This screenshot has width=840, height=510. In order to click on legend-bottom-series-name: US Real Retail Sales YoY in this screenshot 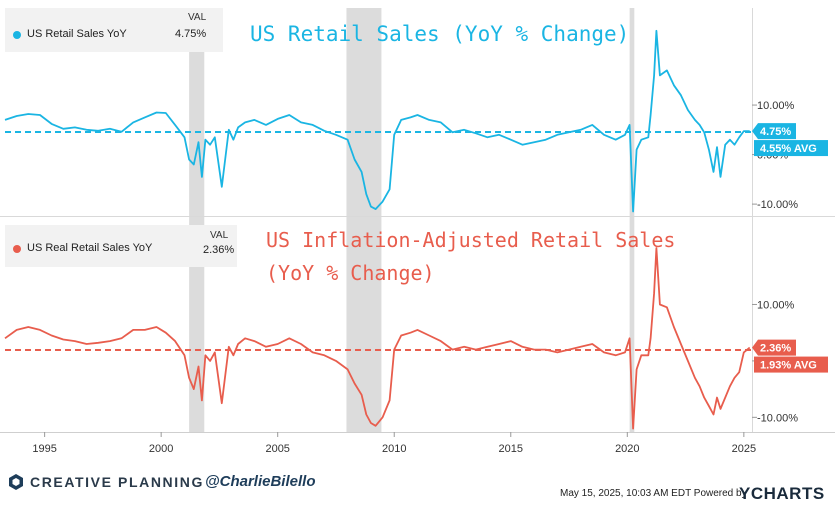, I will do `click(90, 248)`.